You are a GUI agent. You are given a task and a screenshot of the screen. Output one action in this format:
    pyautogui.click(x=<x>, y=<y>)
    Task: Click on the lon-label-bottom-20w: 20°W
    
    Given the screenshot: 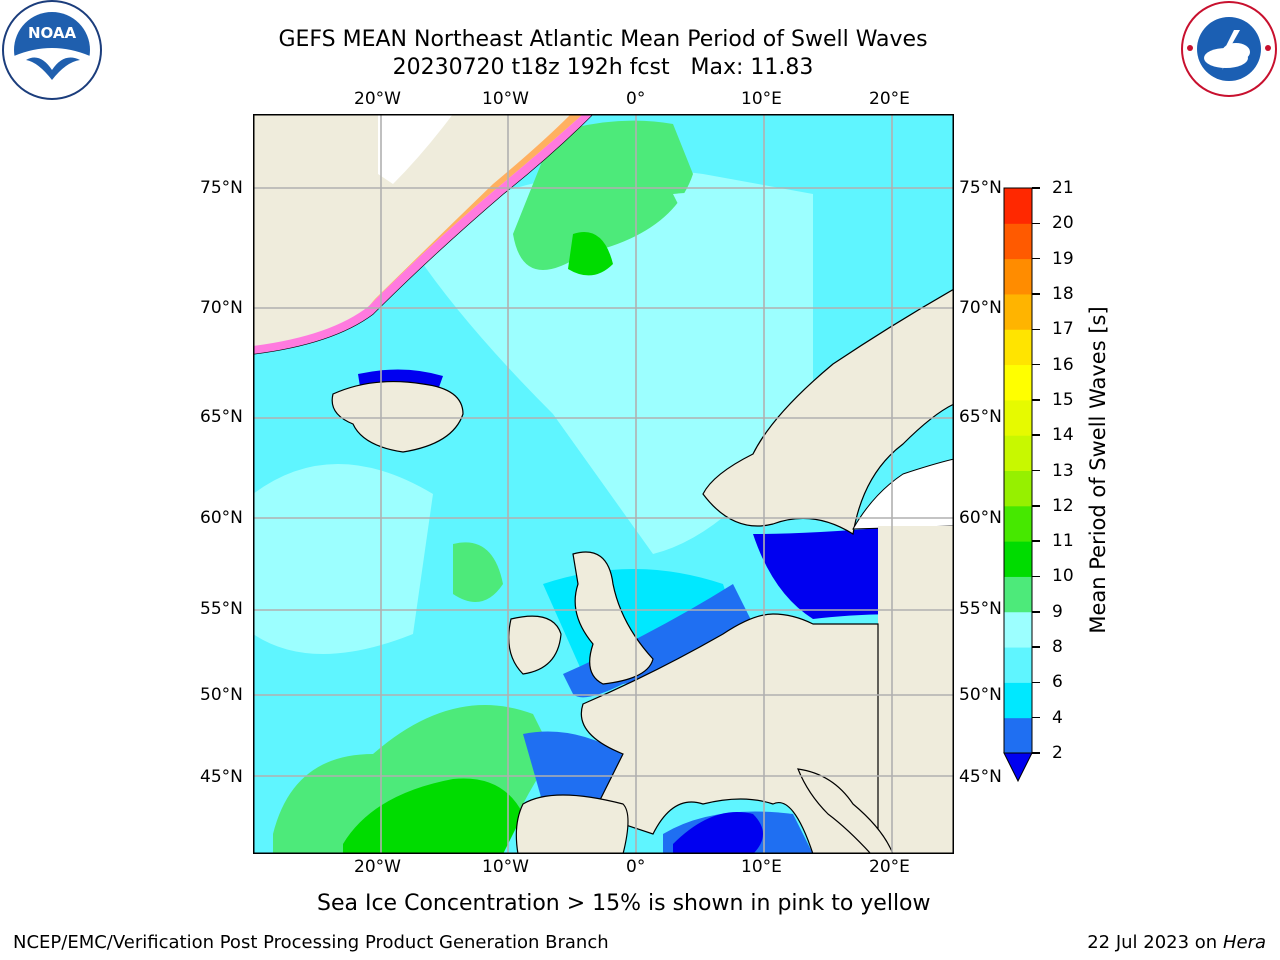 What is the action you would take?
    pyautogui.click(x=377, y=867)
    